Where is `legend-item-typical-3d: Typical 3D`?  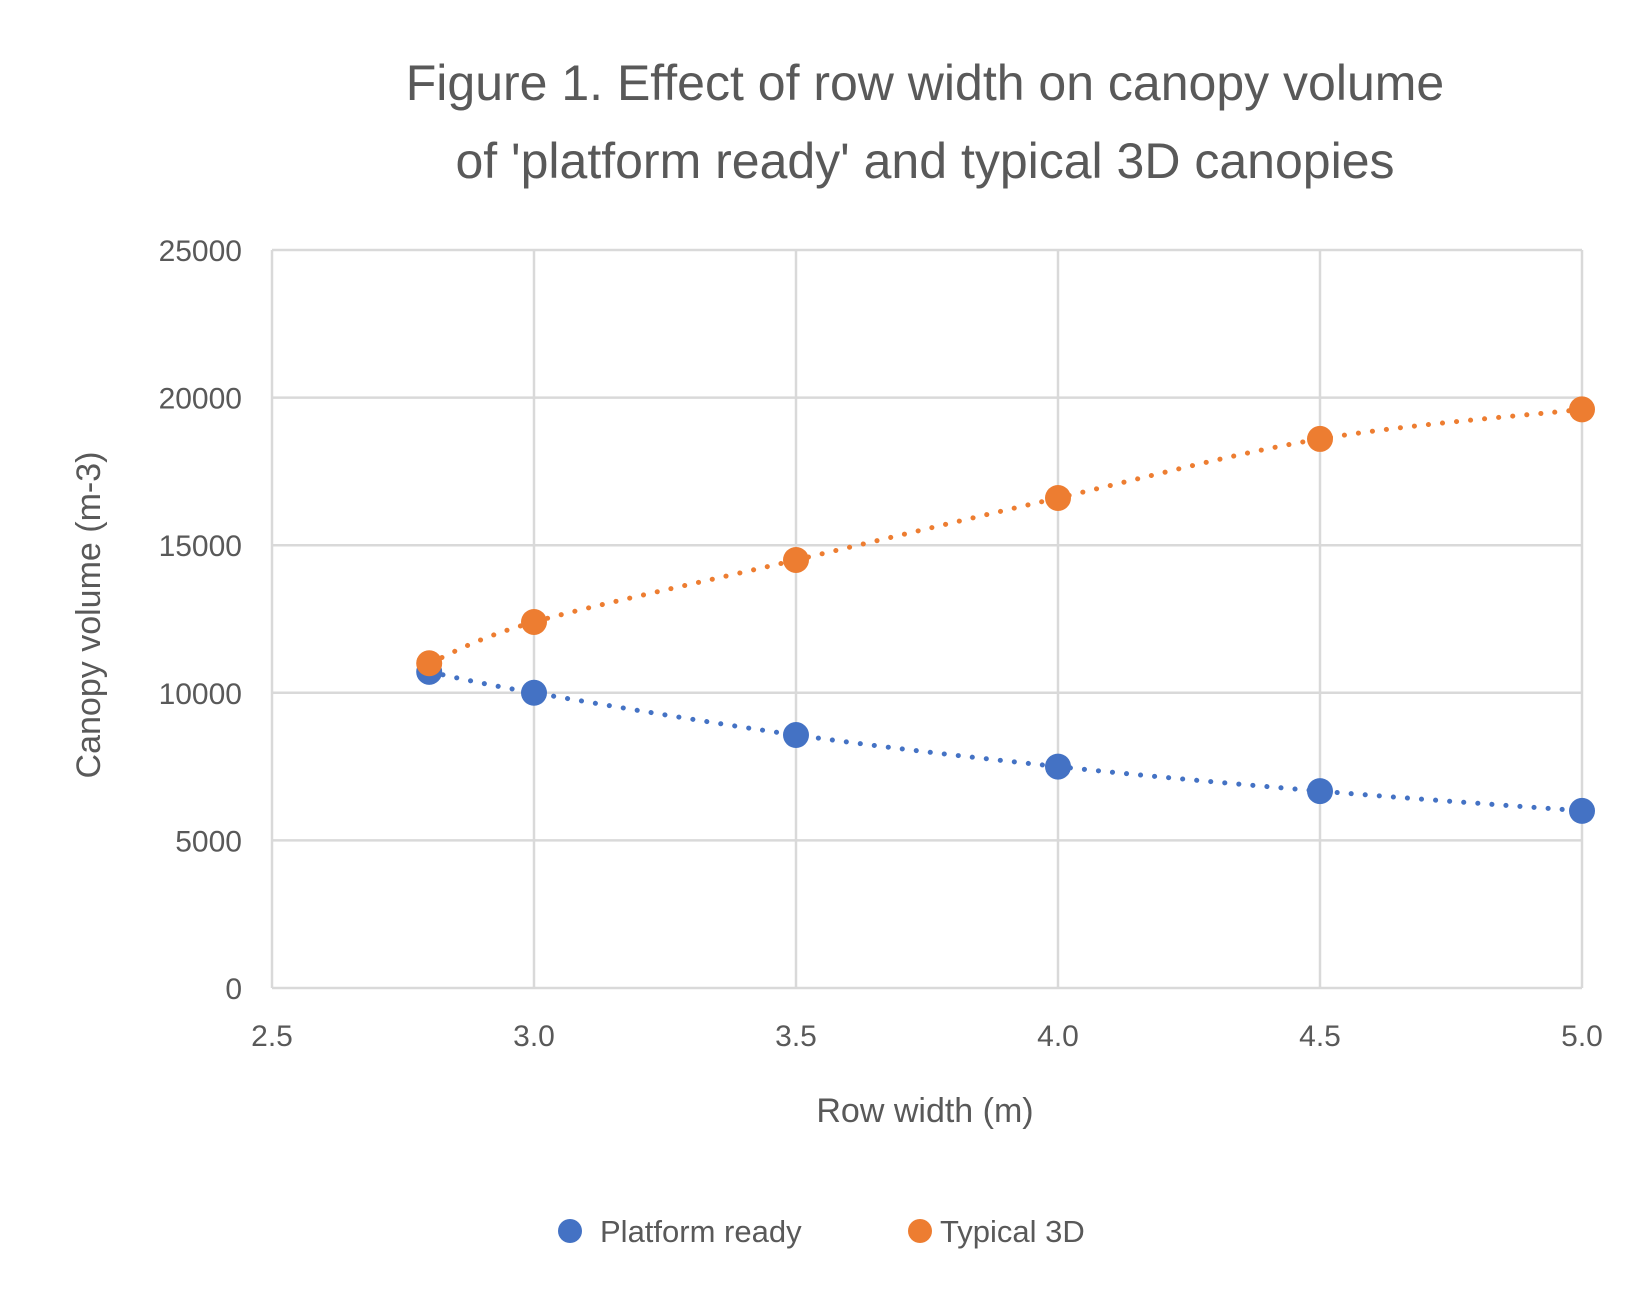 legend-item-typical-3d: Typical 3D is located at coordinates (996, 1231).